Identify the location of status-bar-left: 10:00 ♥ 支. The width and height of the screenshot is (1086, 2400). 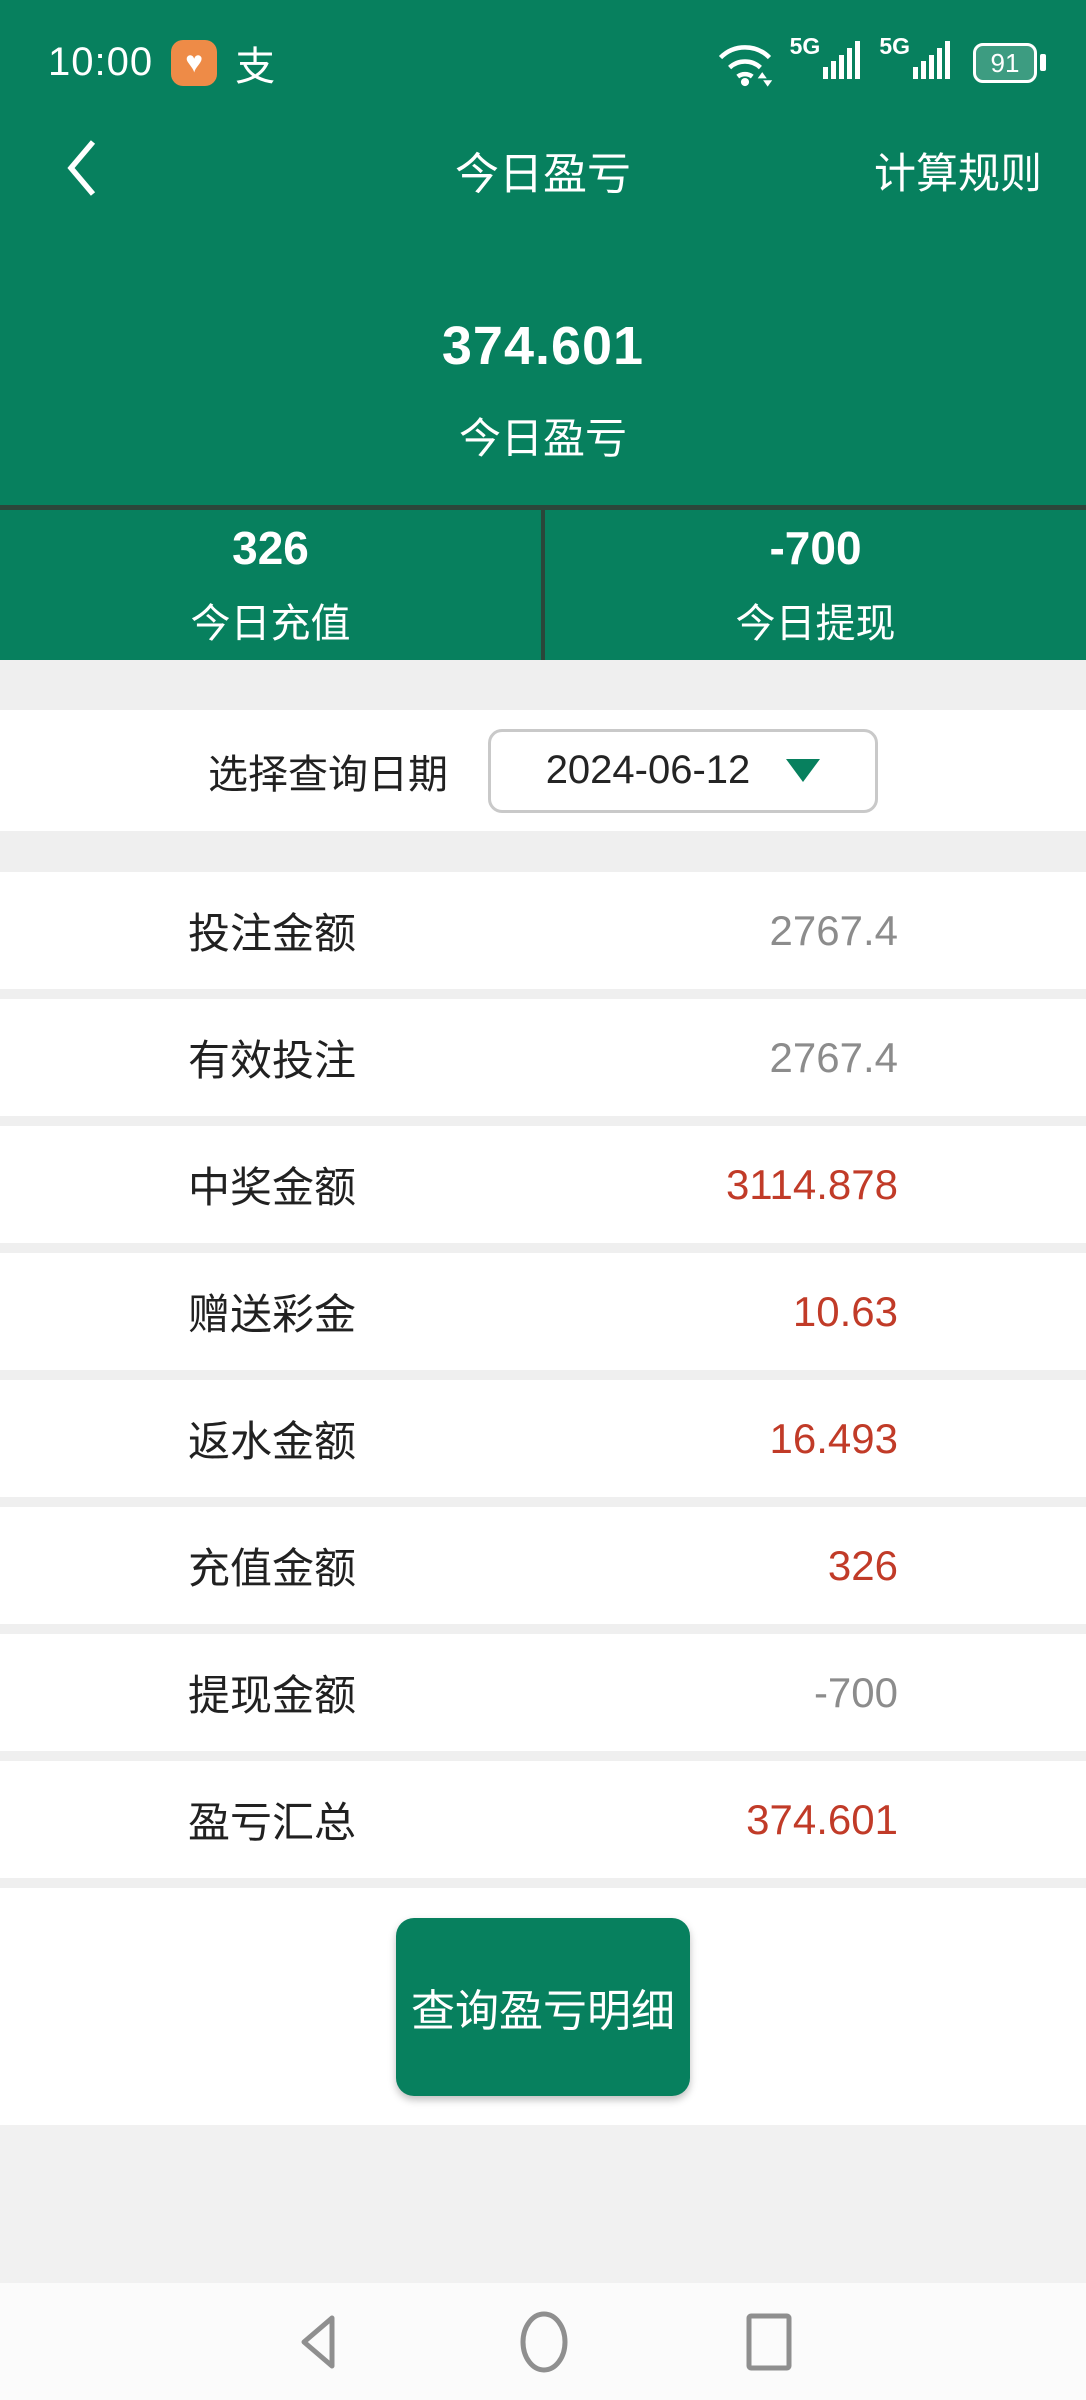
(161, 63).